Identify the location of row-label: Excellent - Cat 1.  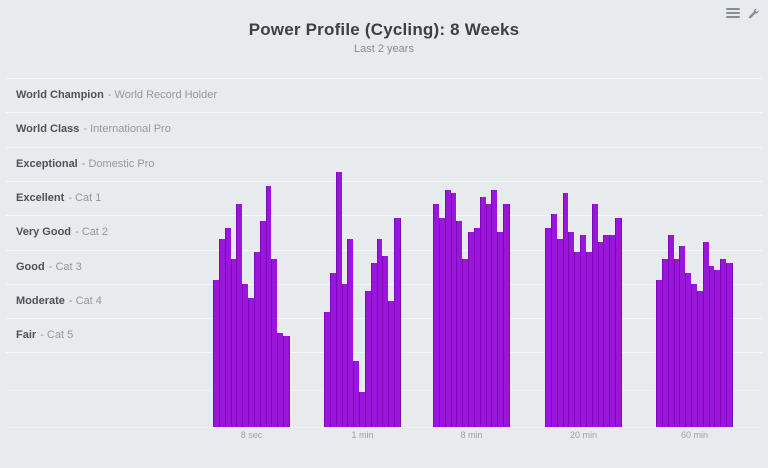
(58, 198).